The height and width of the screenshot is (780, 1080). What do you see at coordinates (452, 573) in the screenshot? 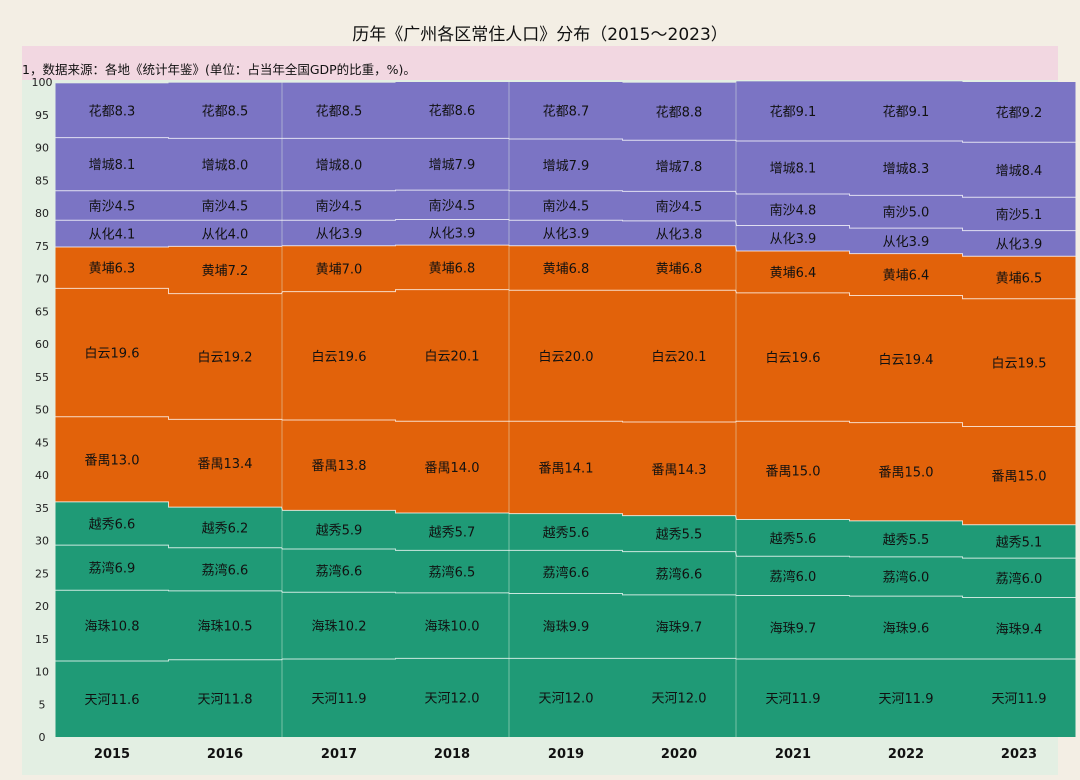
I see `segment-label: 荔湾6.5` at bounding box center [452, 573].